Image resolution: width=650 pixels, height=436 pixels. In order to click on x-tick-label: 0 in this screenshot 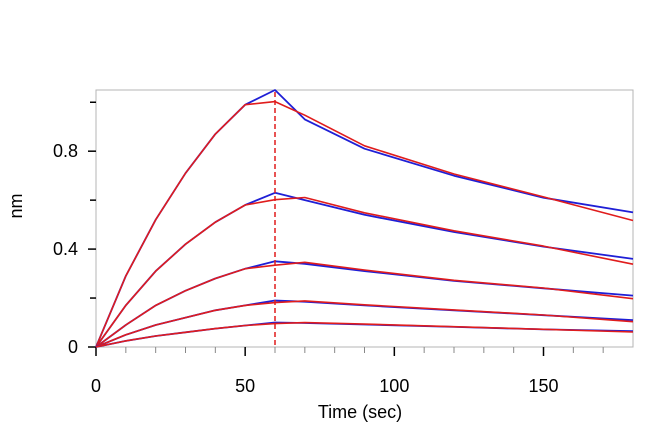, I will do `click(96, 386)`.